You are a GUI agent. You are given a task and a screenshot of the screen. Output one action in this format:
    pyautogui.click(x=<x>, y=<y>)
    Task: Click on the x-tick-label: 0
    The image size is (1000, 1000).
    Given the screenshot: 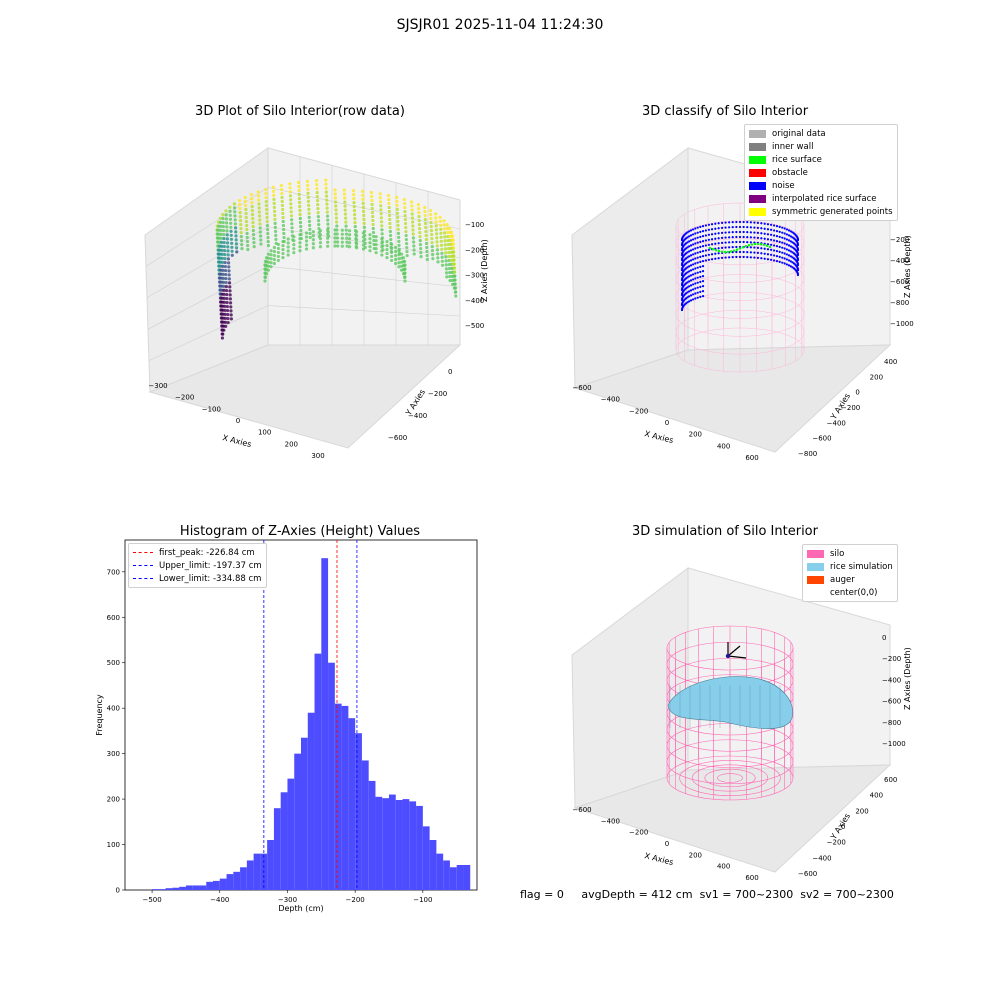 What is the action you would take?
    pyautogui.click(x=667, y=423)
    